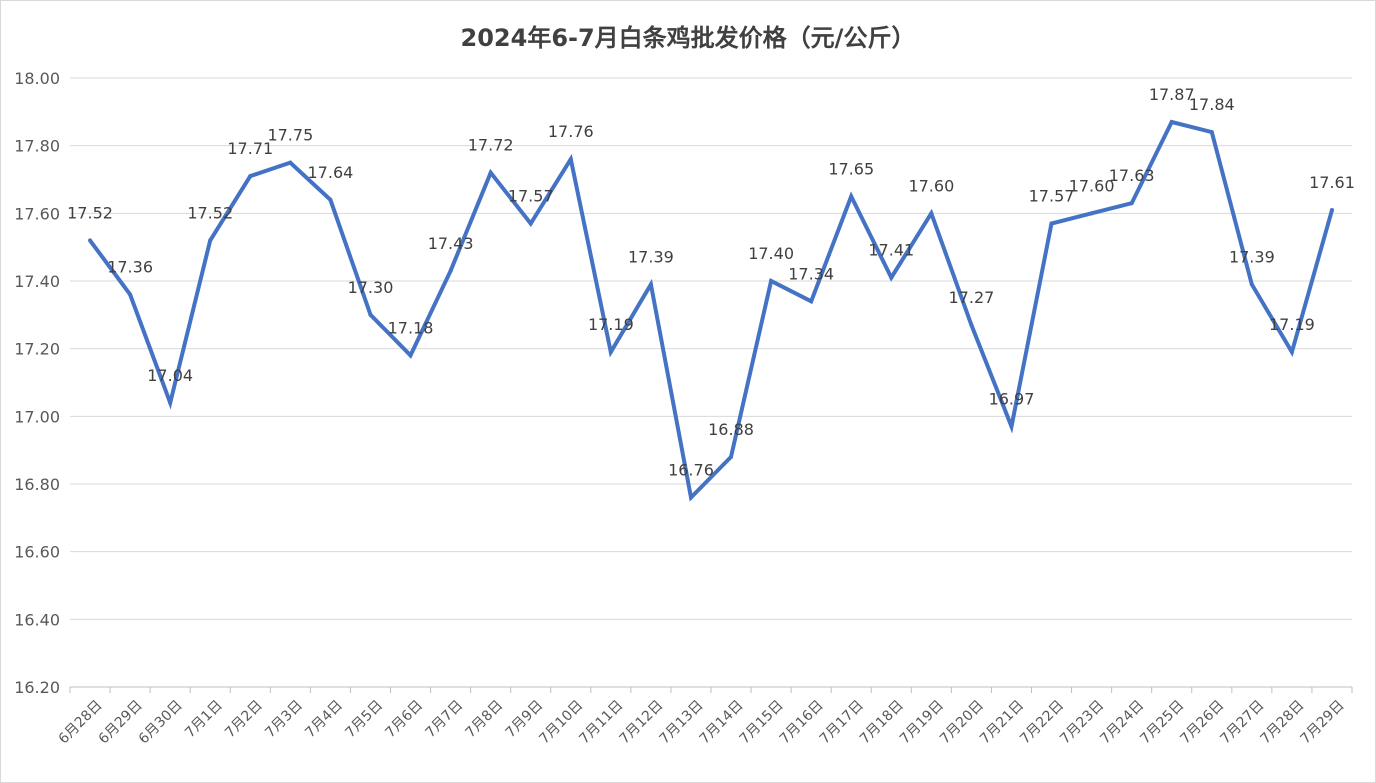  I want to click on y-tick-label: 16.60, so click(37, 552).